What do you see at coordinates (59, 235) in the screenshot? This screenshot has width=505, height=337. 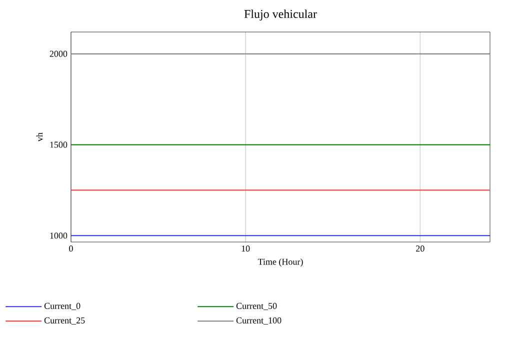 I see `y-tick-label: 1000` at bounding box center [59, 235].